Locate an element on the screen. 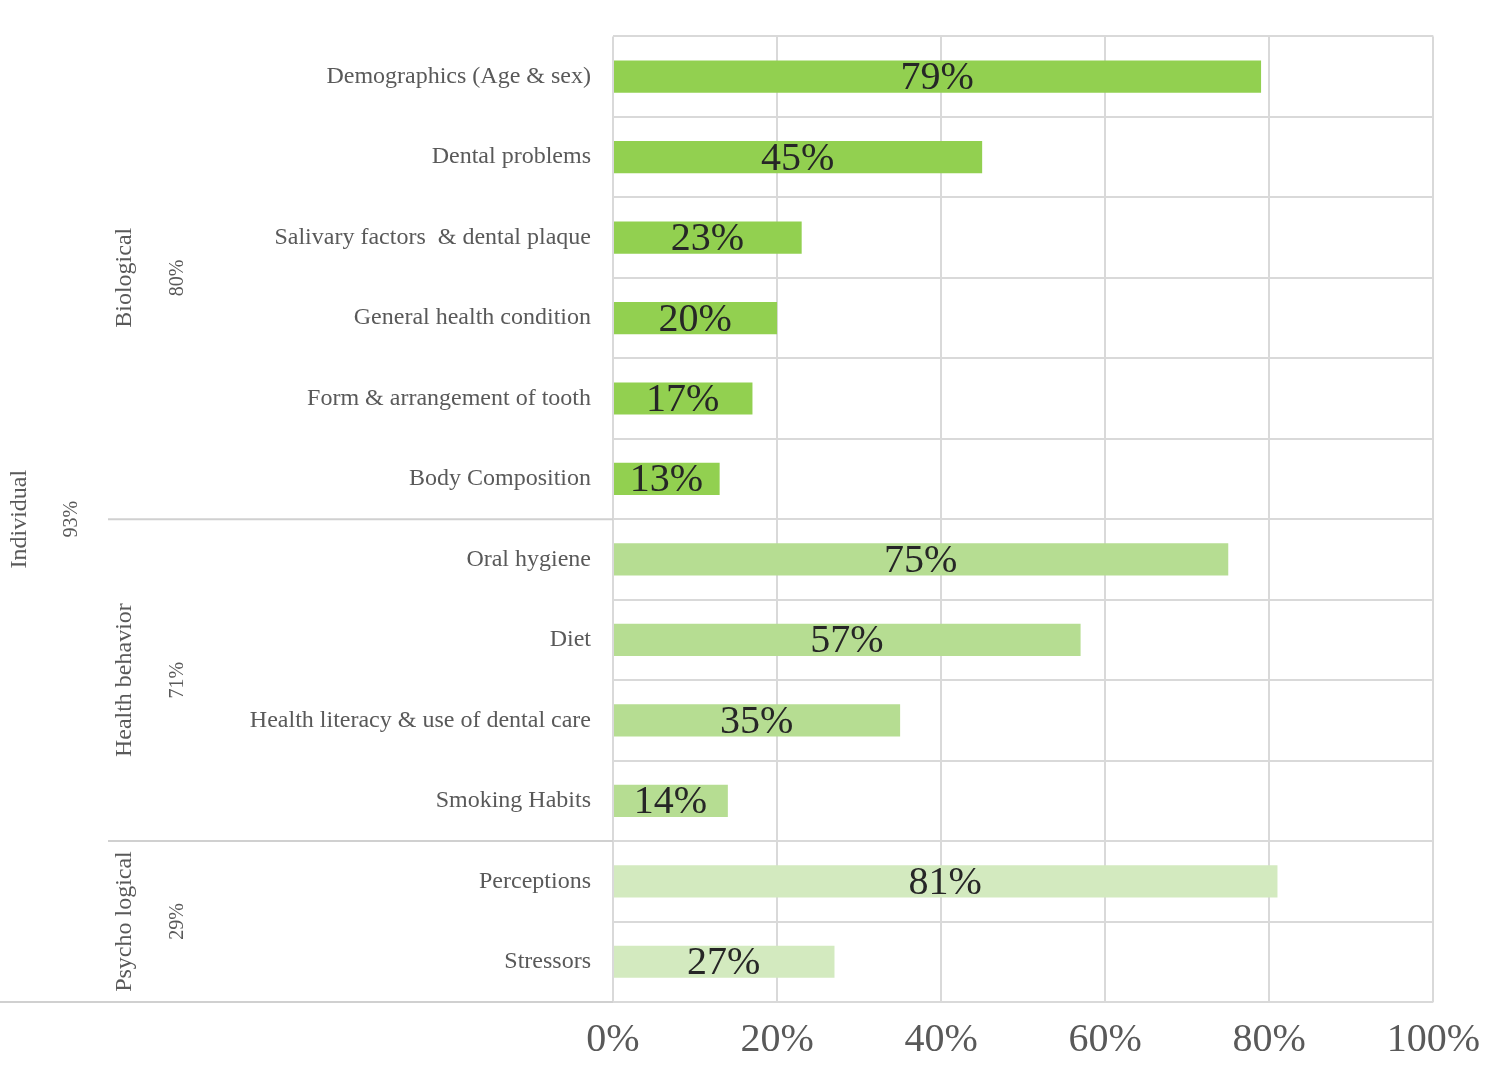 Image resolution: width=1494 pixels, height=1074 pixels. text: Psycho logical is located at coordinates (123, 921).